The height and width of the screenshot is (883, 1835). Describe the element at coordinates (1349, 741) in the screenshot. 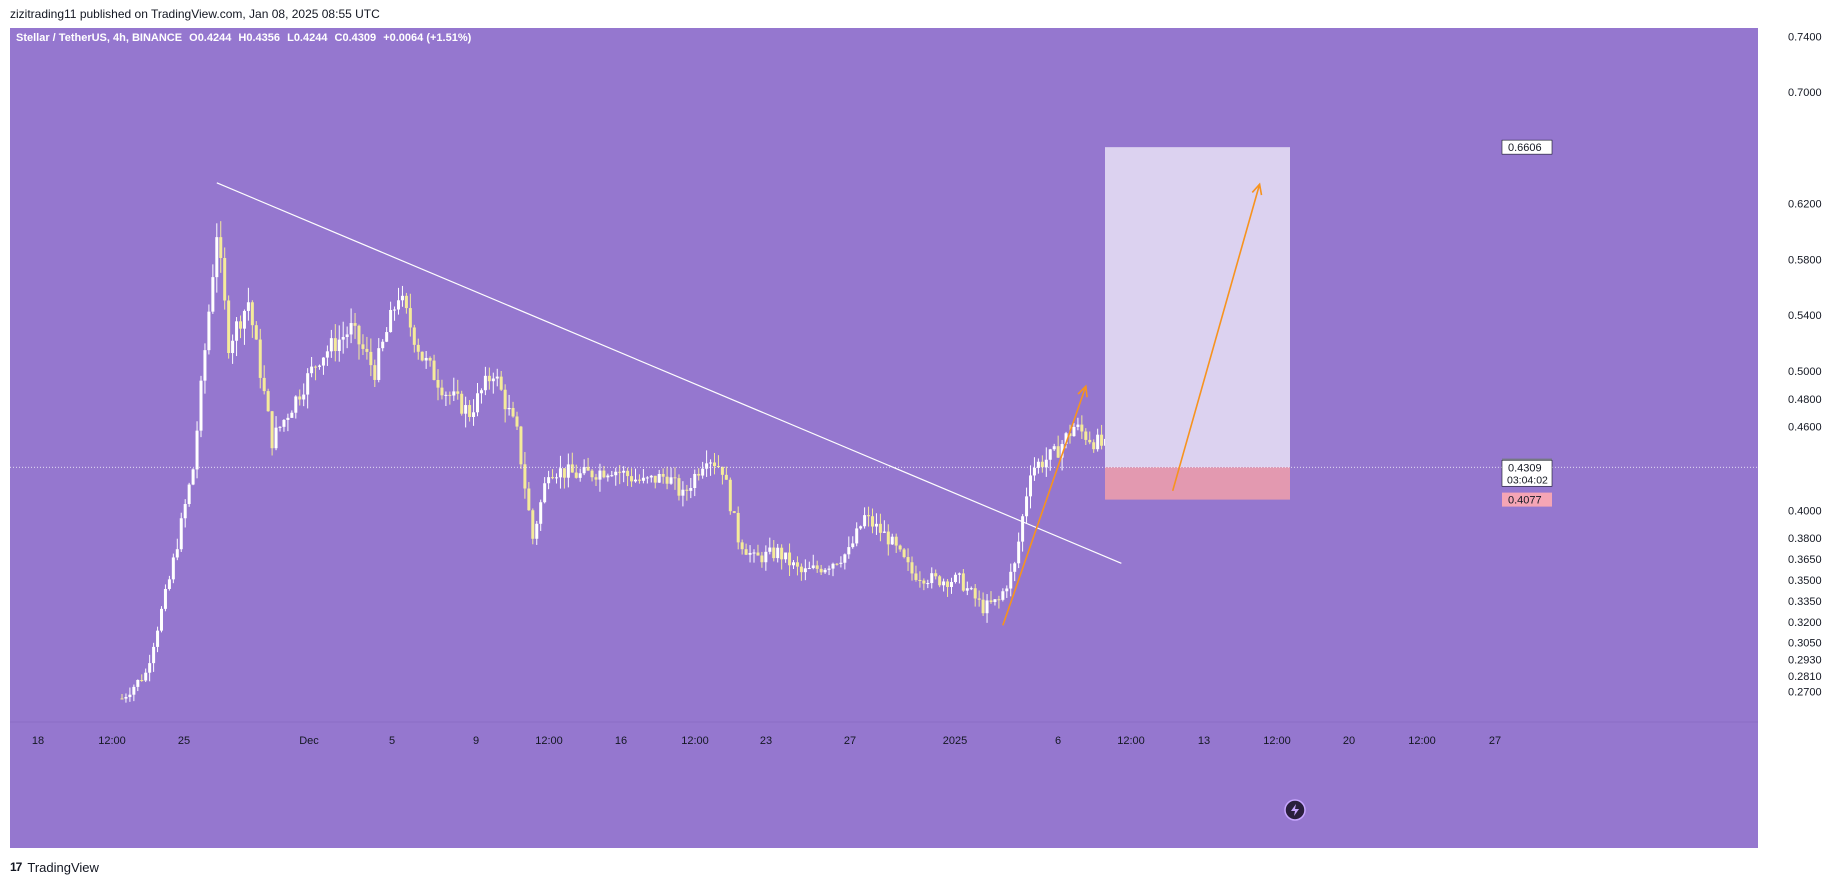

I see `time-tick-label: 20` at that location.